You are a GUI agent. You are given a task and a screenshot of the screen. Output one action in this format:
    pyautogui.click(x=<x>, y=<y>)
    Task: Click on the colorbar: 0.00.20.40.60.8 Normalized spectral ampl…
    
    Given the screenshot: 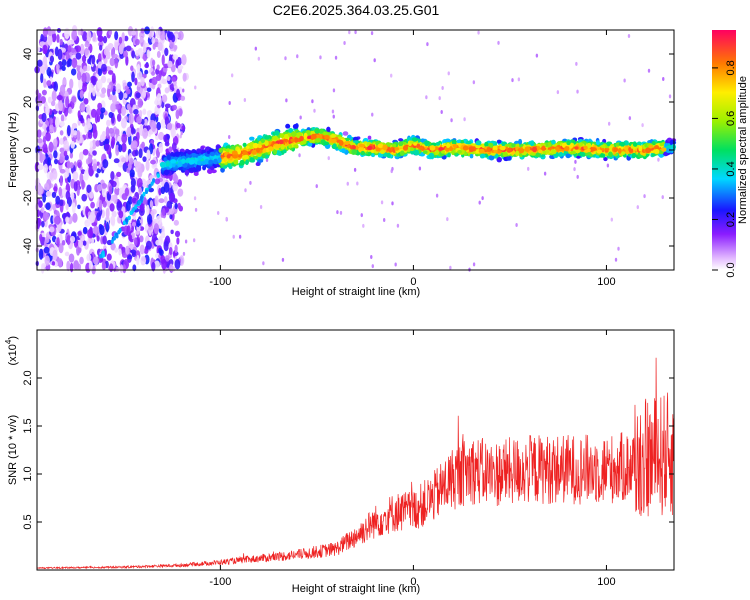 What is the action you would take?
    pyautogui.click(x=730, y=154)
    